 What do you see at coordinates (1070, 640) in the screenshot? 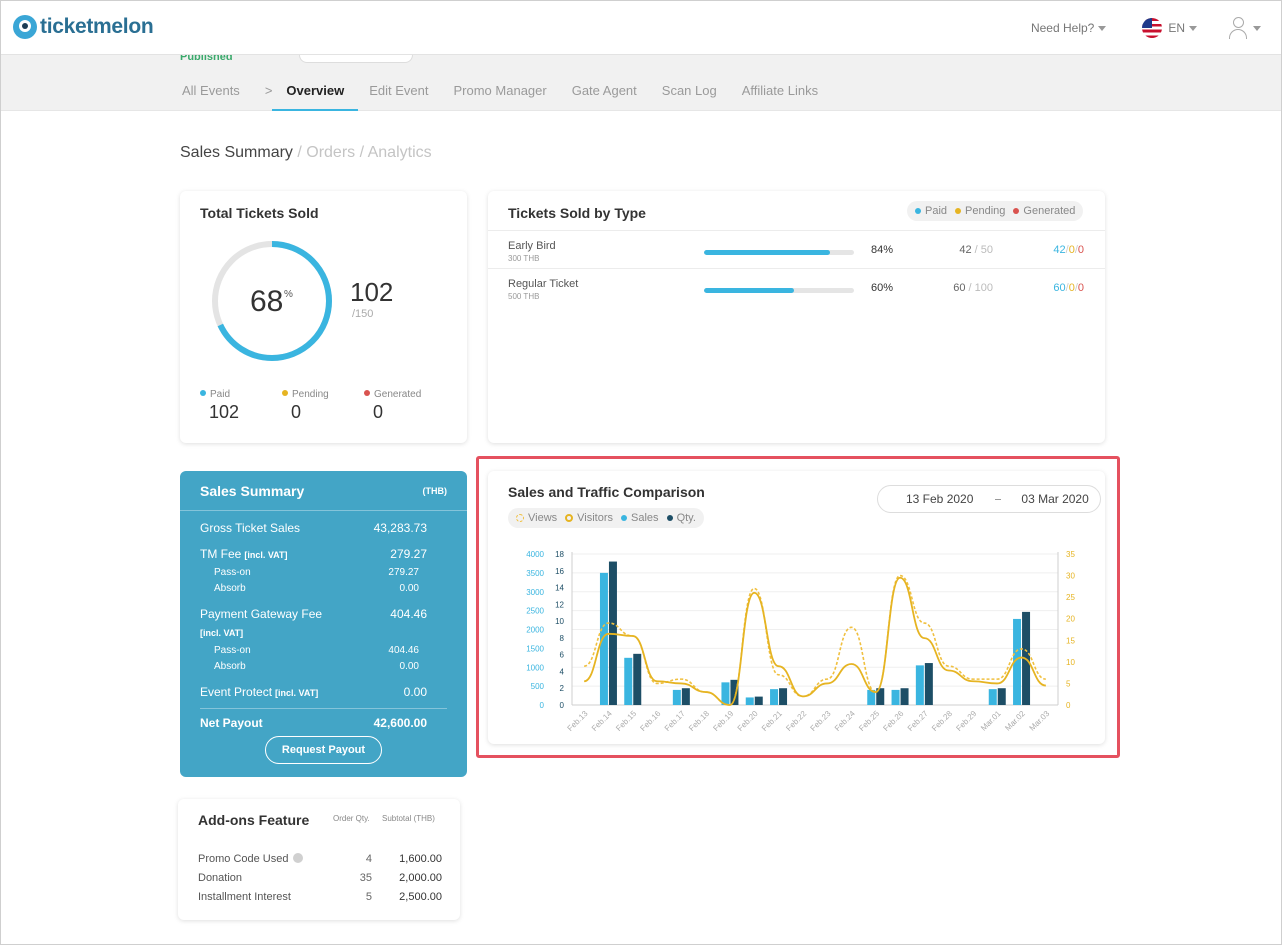
I see `y-tick-label-traffic: 15` at bounding box center [1070, 640].